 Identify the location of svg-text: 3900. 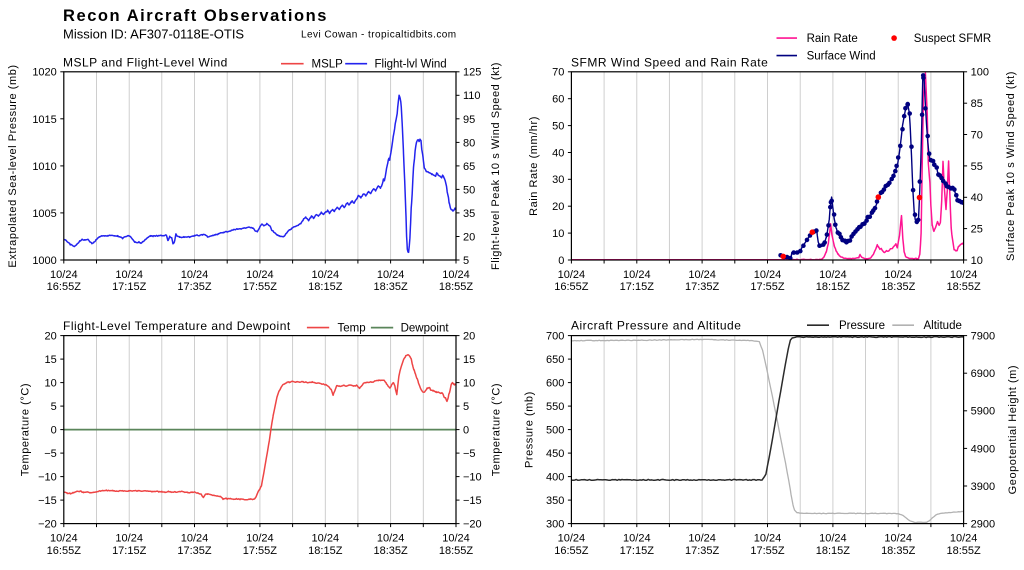
(983, 487).